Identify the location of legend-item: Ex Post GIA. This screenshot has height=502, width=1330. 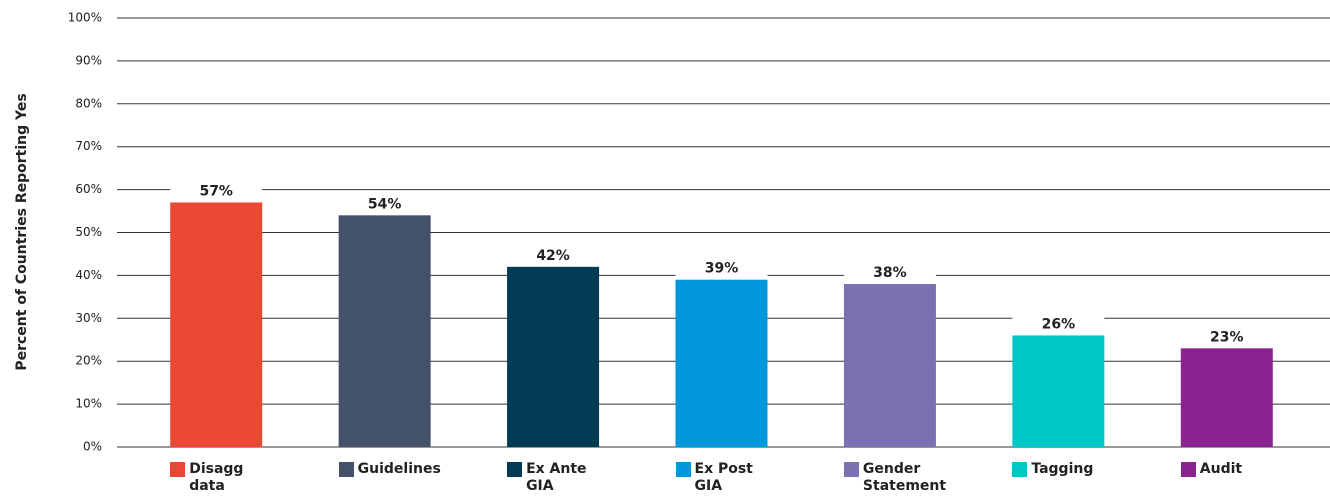
(721, 478).